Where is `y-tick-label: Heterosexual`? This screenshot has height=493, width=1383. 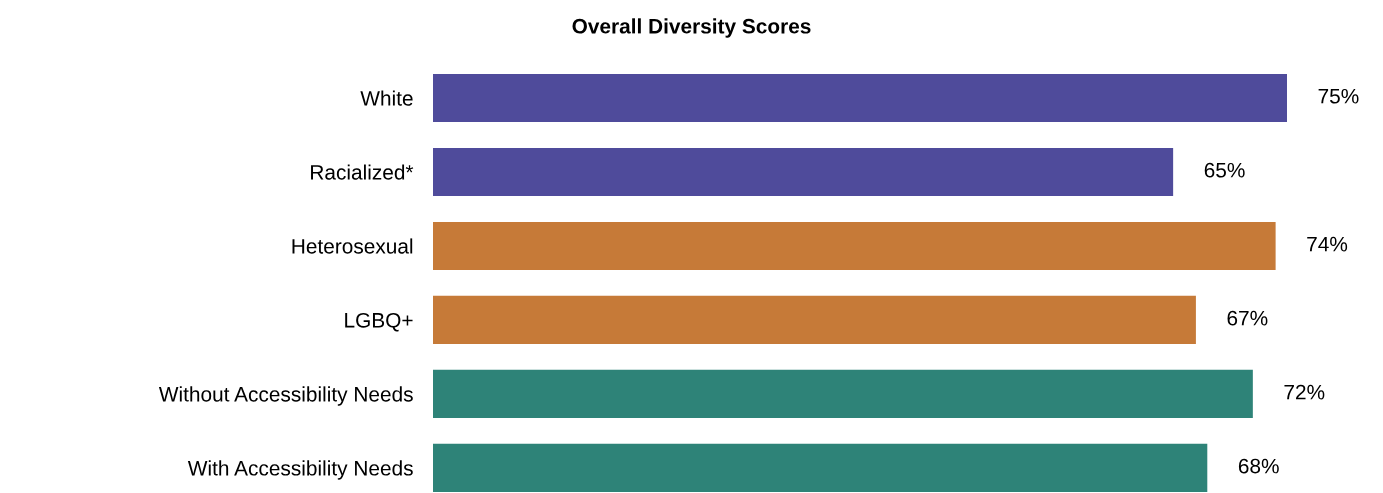
y-tick-label: Heterosexual is located at coordinates (352, 246).